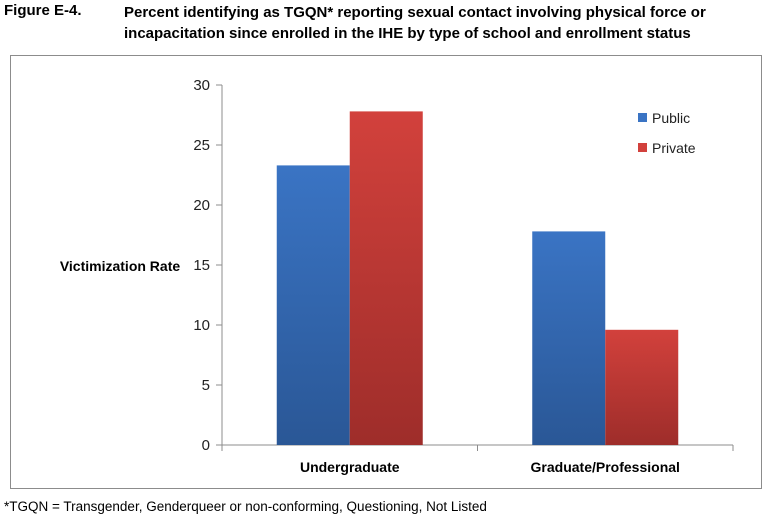  What do you see at coordinates (674, 148) in the screenshot?
I see `legend-label-private: Private` at bounding box center [674, 148].